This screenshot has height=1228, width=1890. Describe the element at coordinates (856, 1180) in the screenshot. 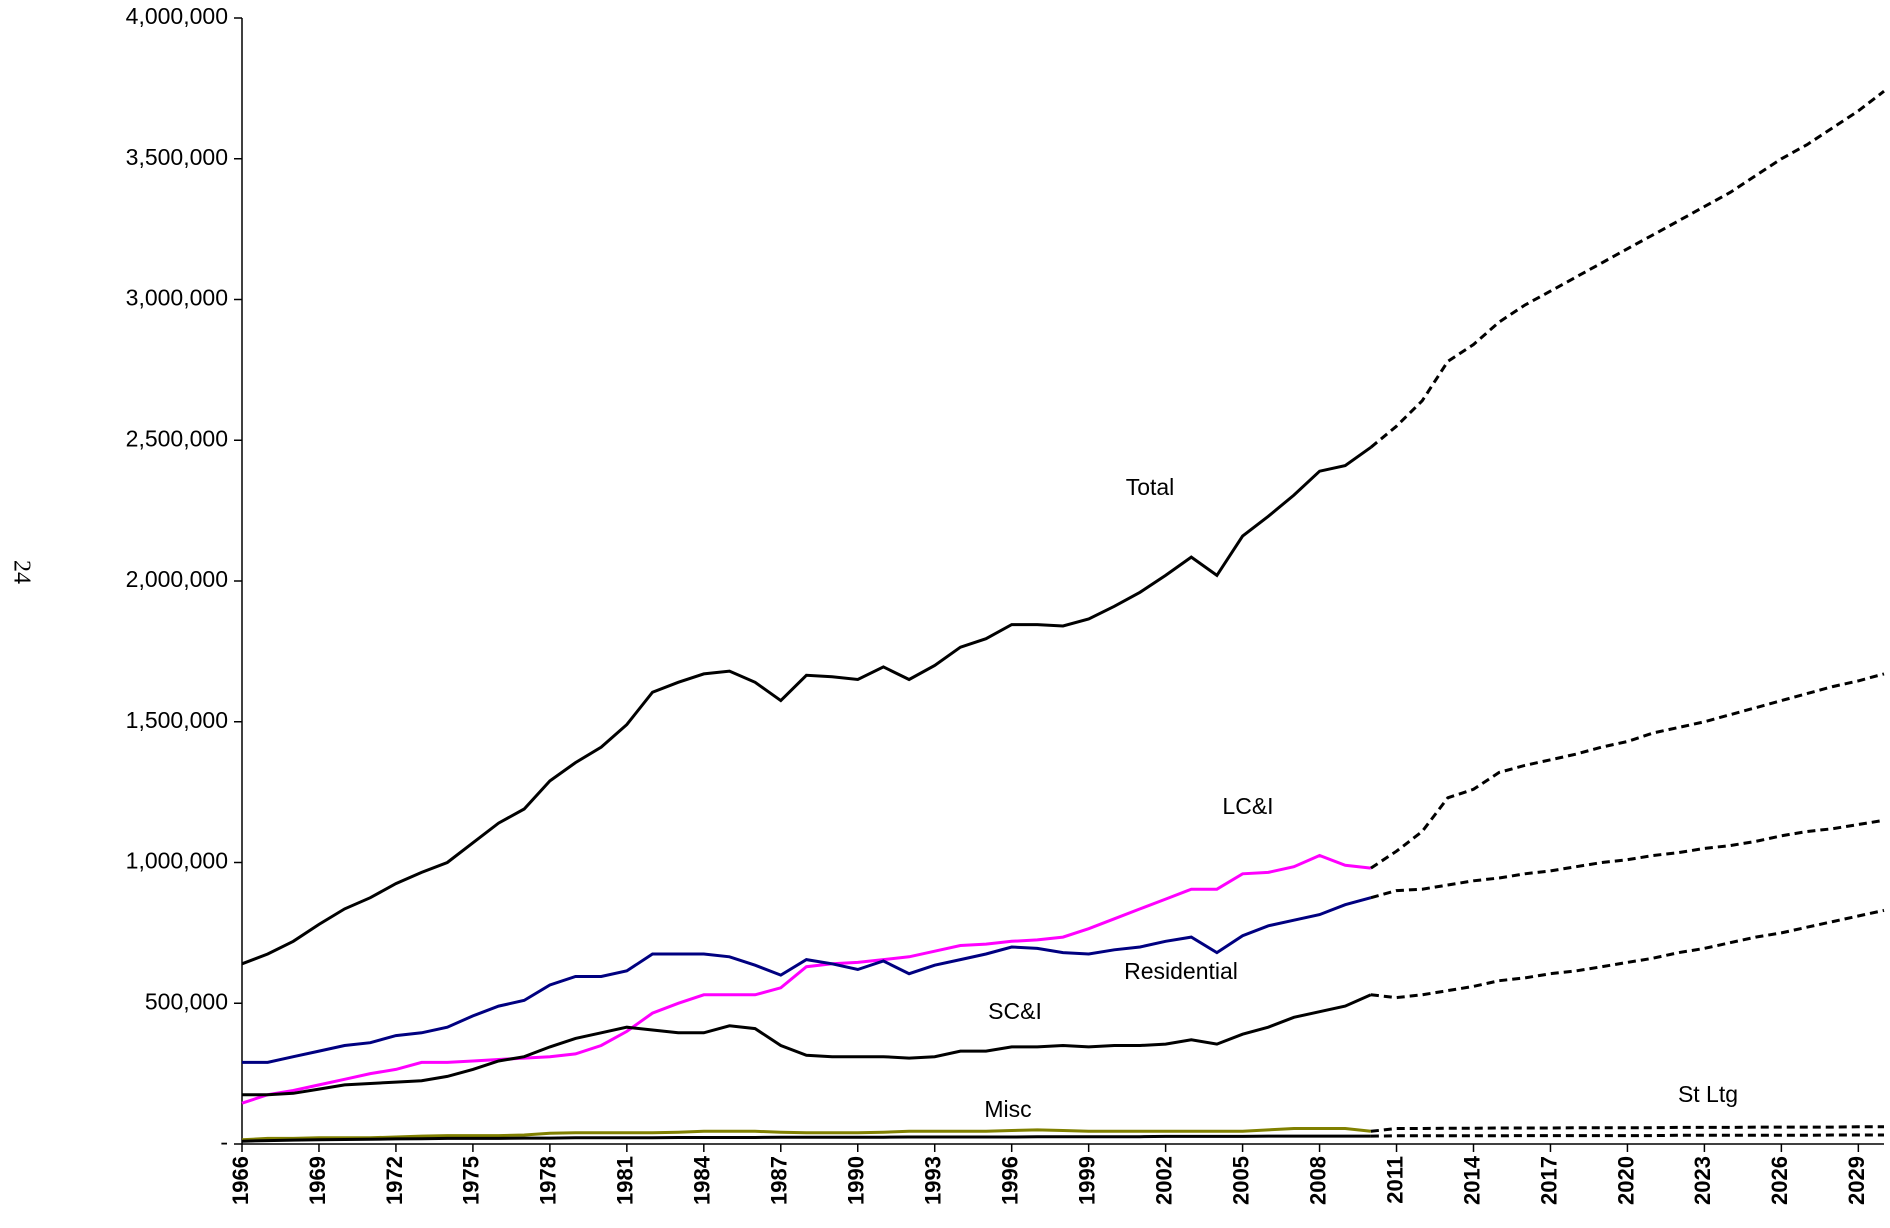

I see `x-tick-label: 1990` at that location.